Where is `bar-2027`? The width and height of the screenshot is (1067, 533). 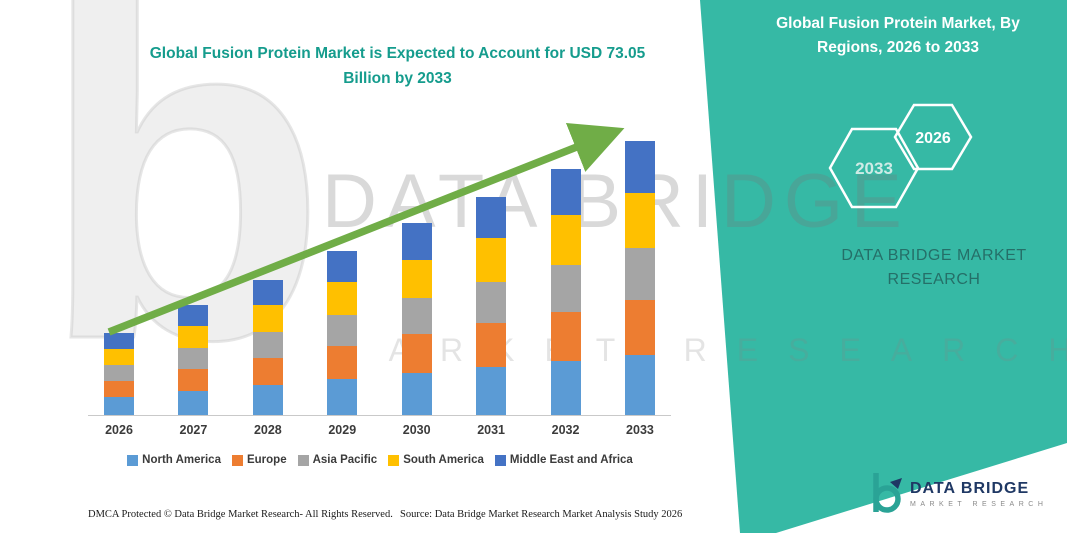 bar-2027 is located at coordinates (193, 360).